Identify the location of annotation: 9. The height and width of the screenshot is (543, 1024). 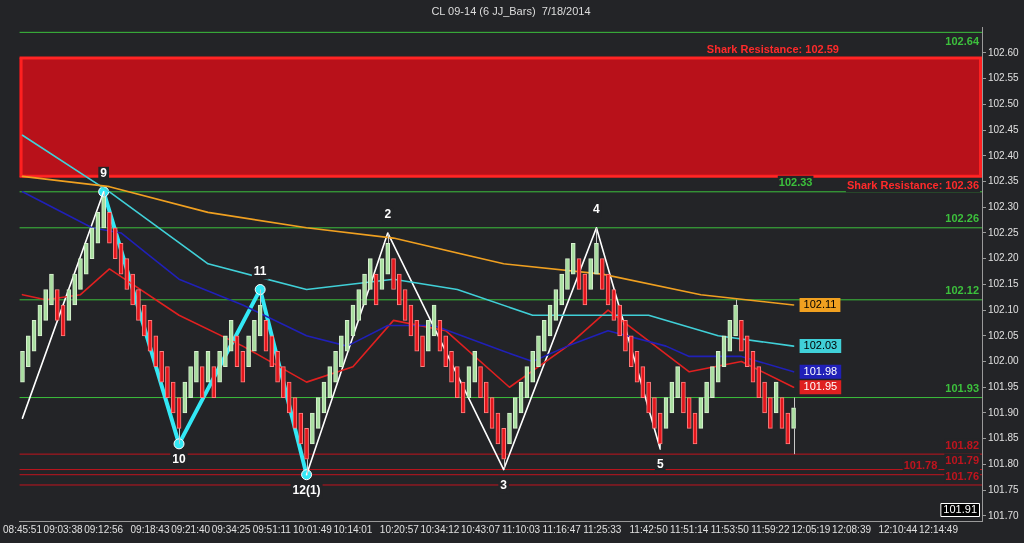
(104, 173).